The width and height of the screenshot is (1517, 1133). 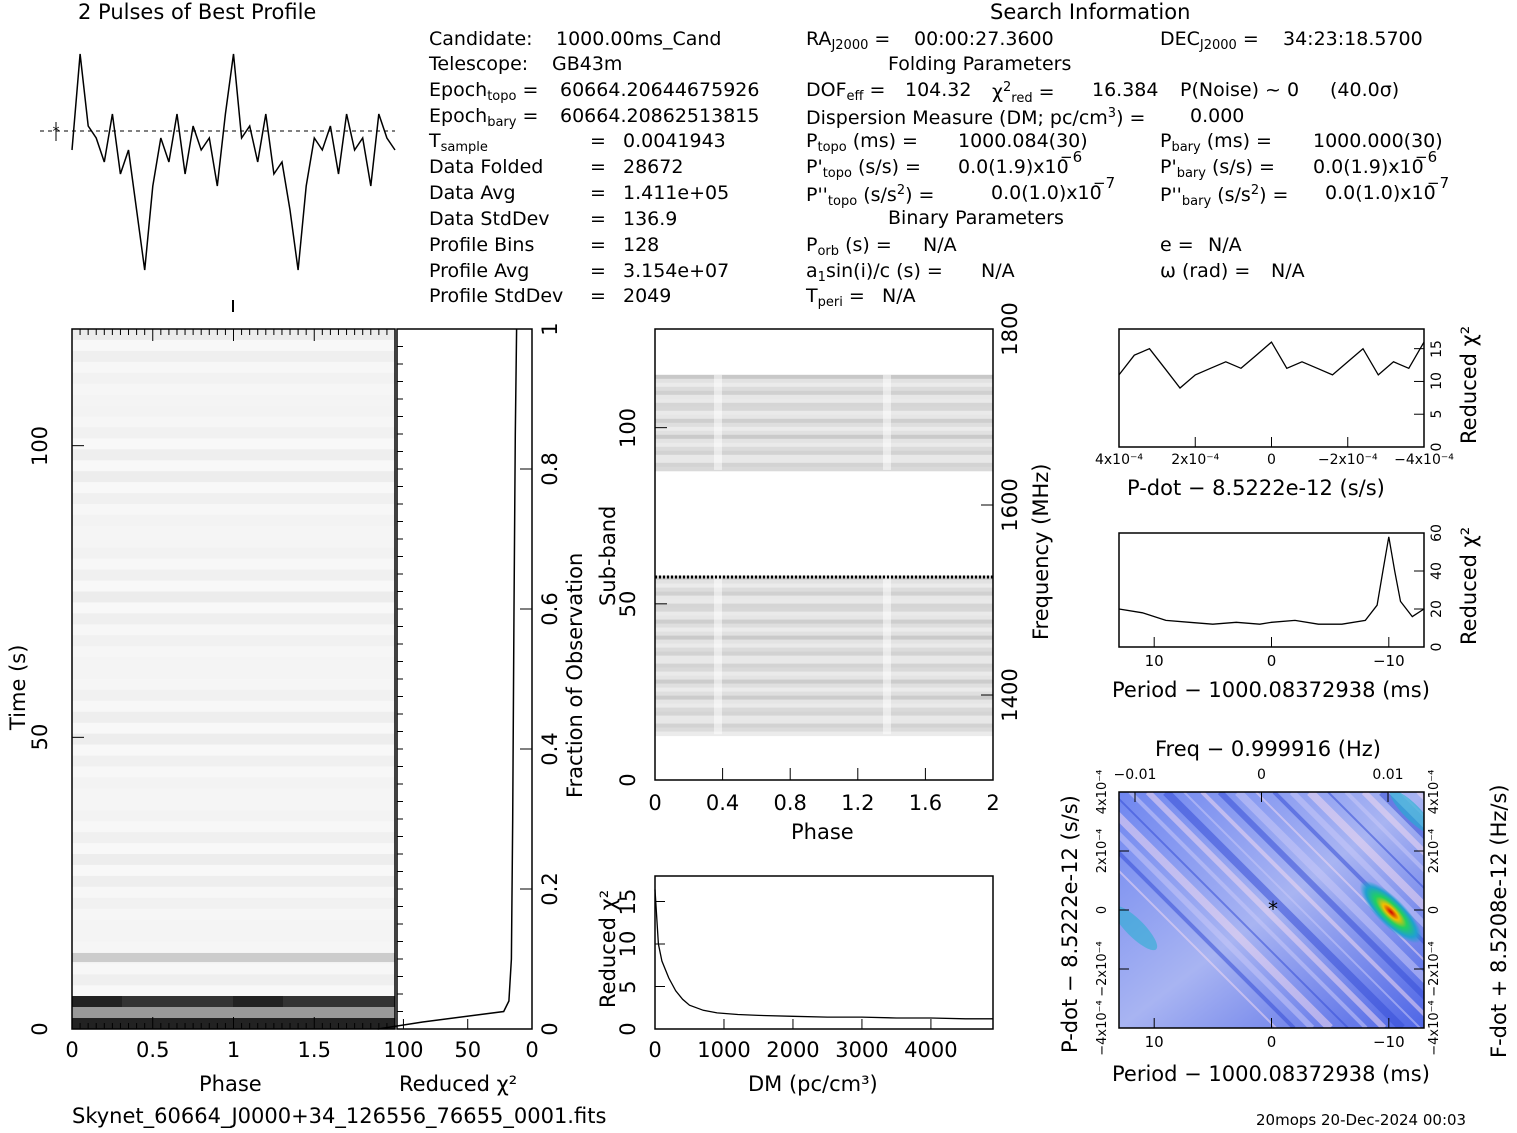 What do you see at coordinates (479, 64) in the screenshot?
I see `telescope-label: Telescope:` at bounding box center [479, 64].